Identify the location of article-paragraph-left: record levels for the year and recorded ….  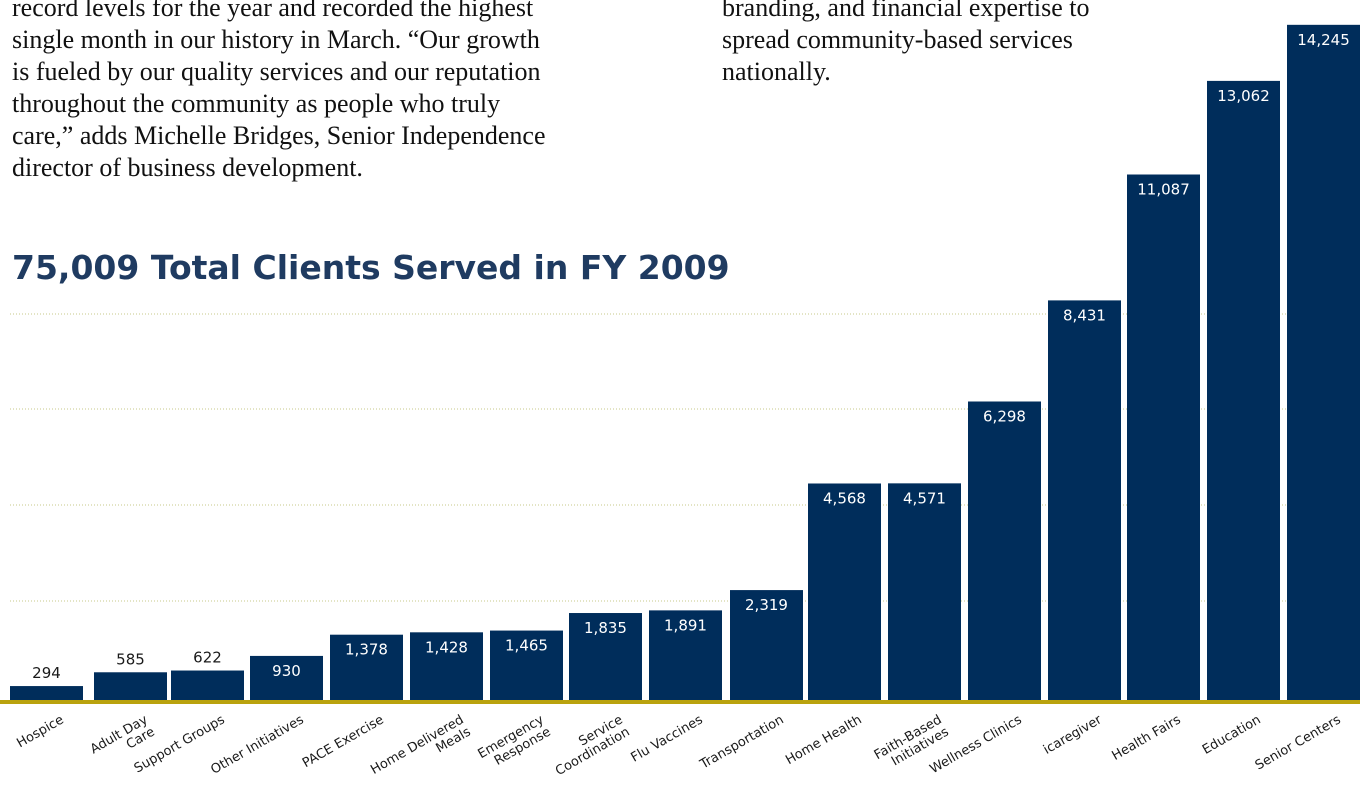
(279, 91).